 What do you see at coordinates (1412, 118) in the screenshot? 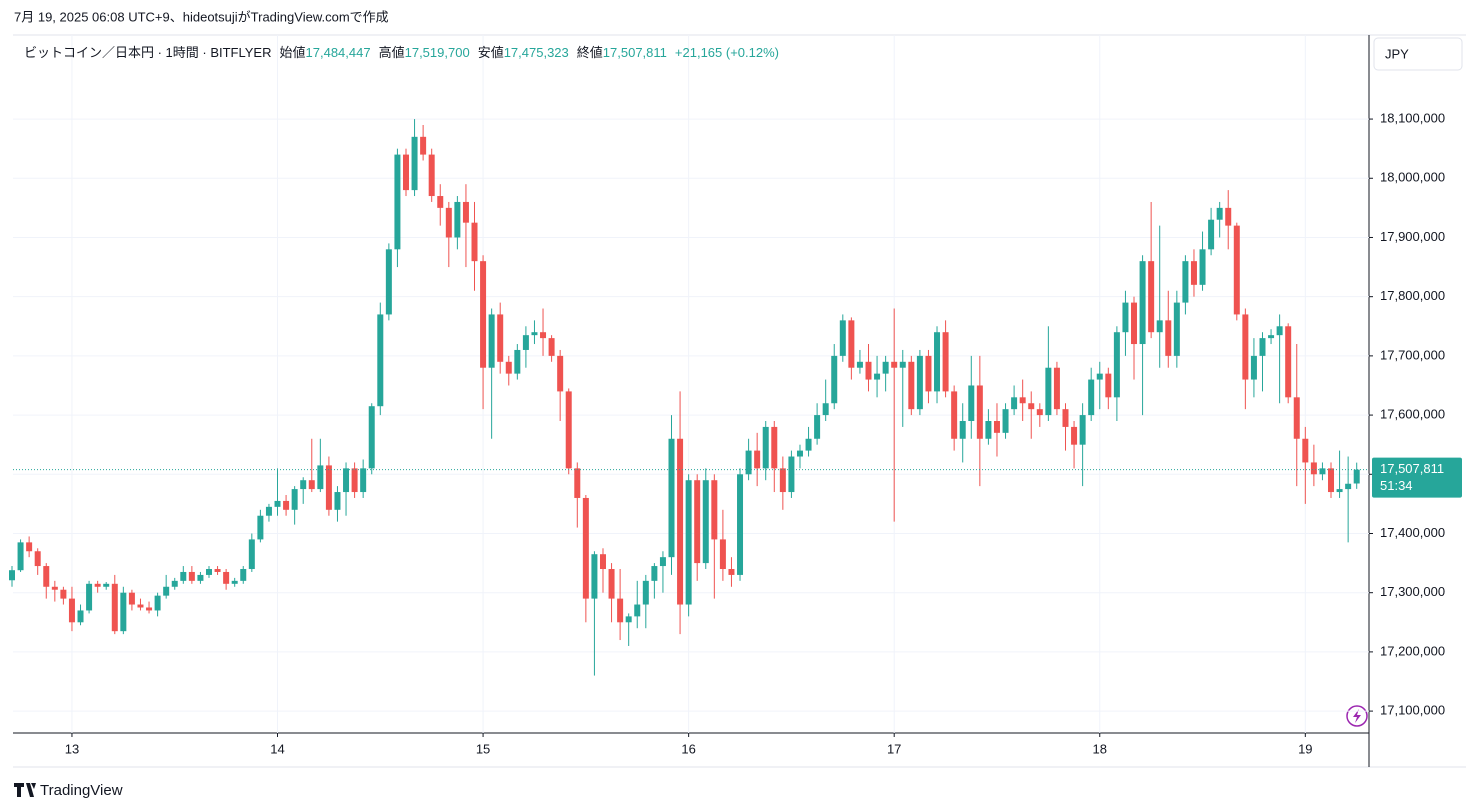
I see `y-tick-label: 18,100,000` at bounding box center [1412, 118].